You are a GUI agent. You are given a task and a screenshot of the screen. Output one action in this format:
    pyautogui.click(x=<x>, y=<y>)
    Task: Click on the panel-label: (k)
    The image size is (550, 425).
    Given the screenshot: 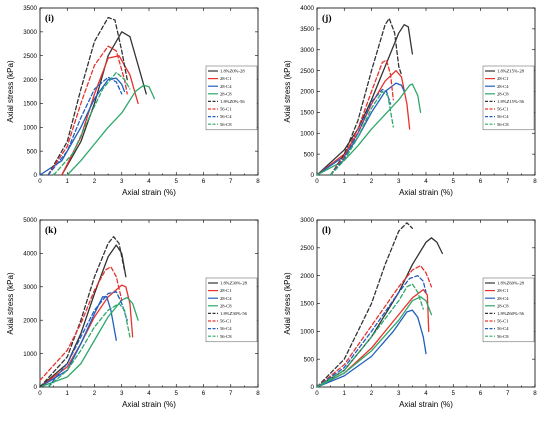 What is the action you would take?
    pyautogui.click(x=51, y=230)
    